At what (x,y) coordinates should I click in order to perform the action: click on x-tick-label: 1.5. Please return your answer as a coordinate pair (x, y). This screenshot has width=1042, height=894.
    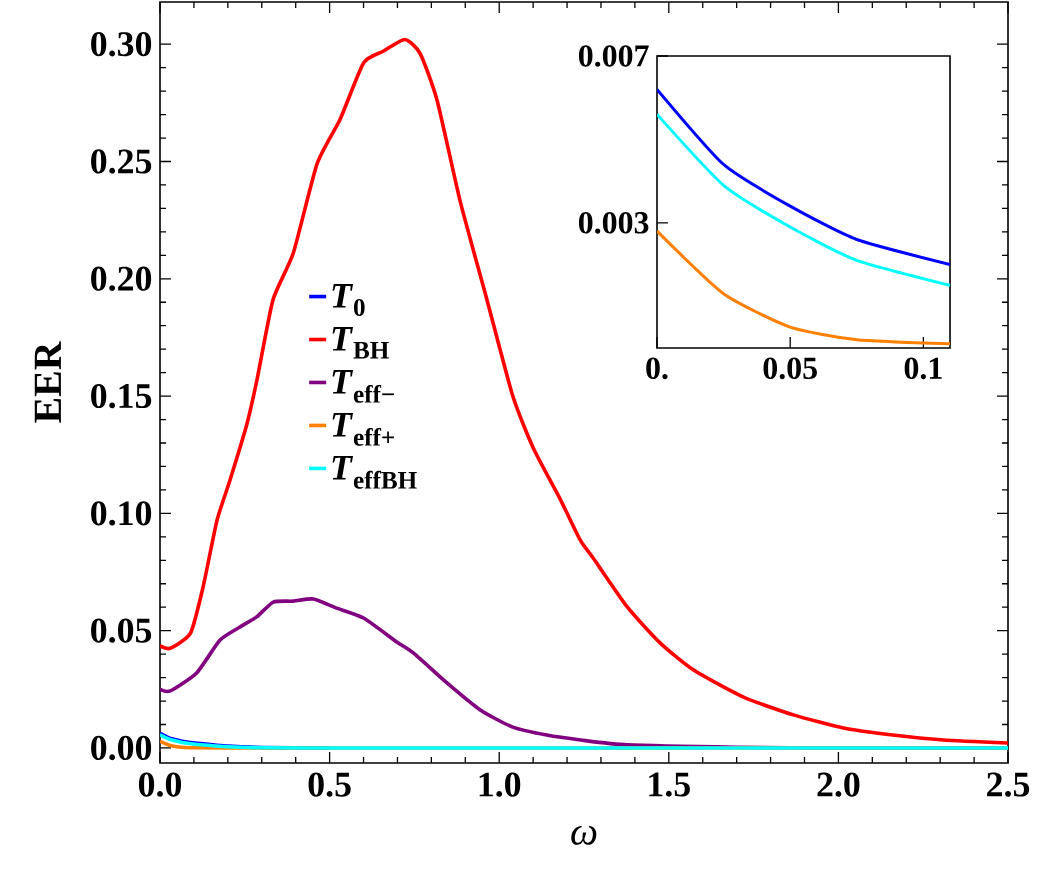
    Looking at the image, I should click on (669, 784).